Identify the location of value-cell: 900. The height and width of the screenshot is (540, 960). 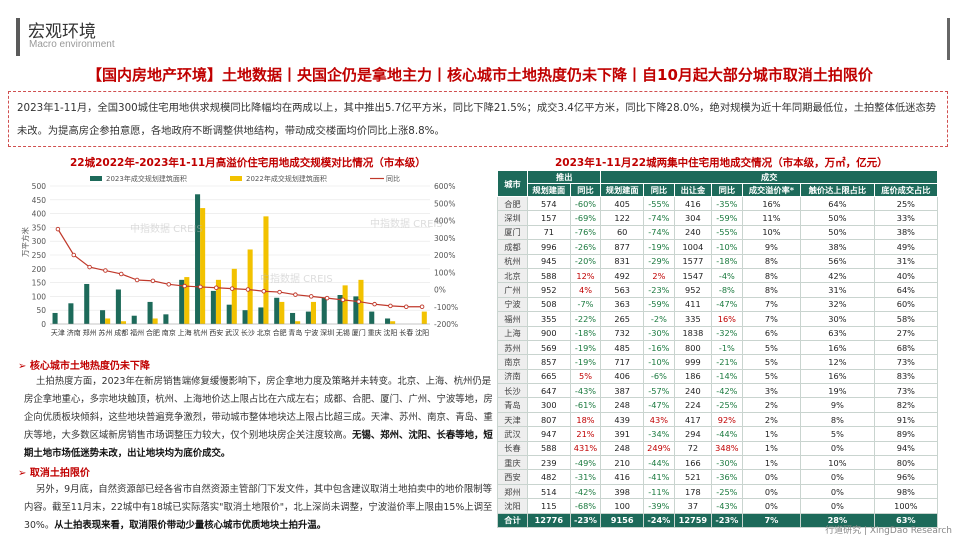
(549, 333).